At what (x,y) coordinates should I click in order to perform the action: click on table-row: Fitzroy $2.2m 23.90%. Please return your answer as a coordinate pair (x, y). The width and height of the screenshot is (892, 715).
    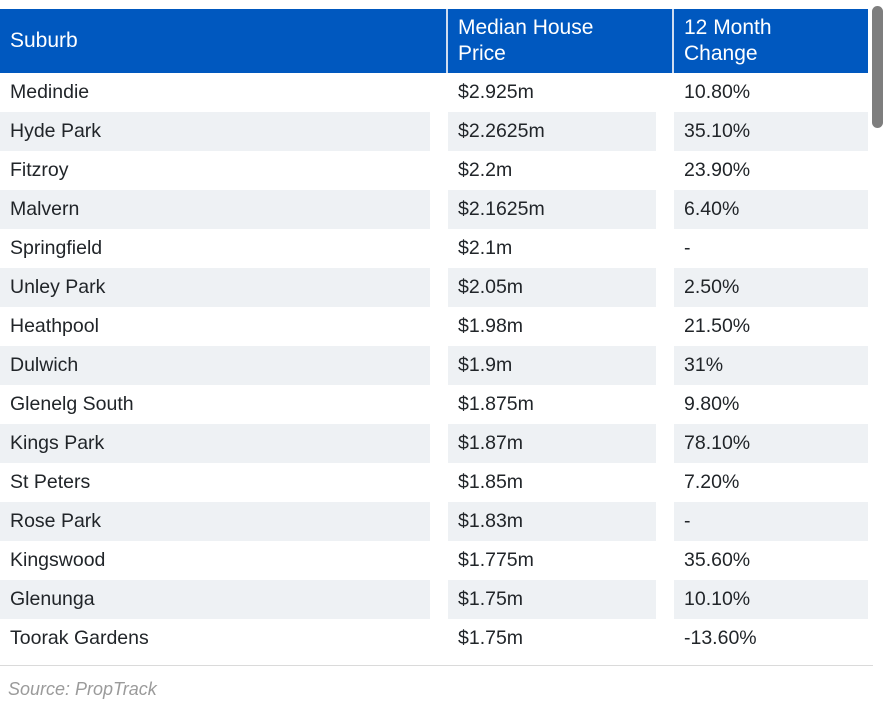
    Looking at the image, I should click on (434, 170).